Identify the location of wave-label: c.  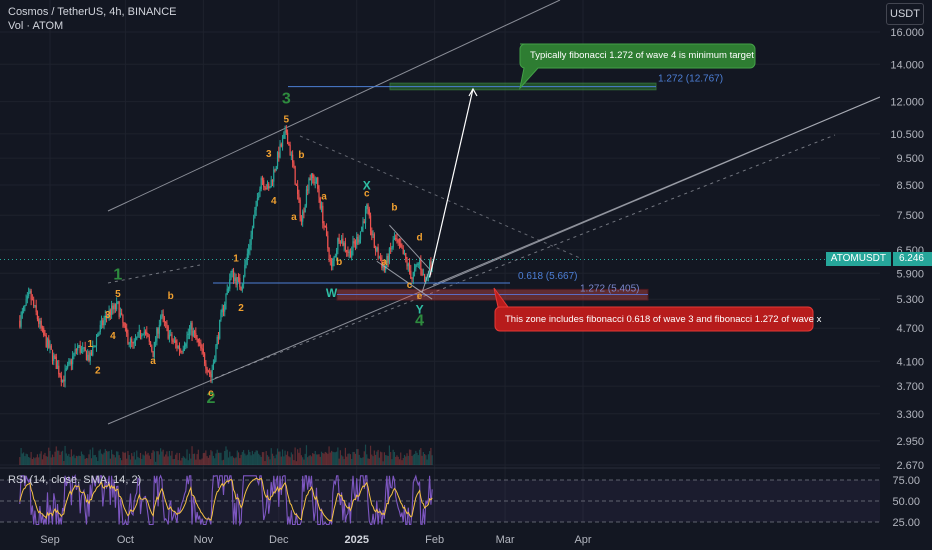
(367, 194).